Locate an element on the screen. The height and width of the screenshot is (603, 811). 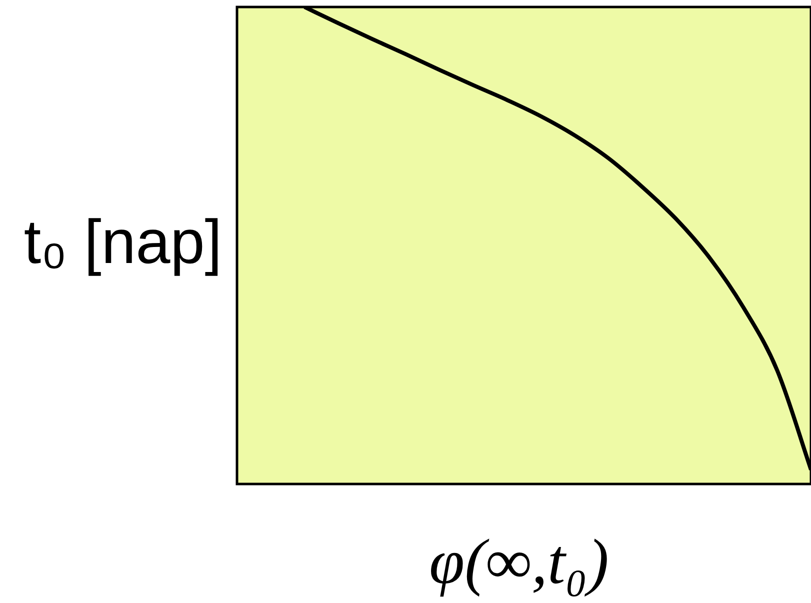
y-axis-title: t₀ [nap] is located at coordinates (122, 243).